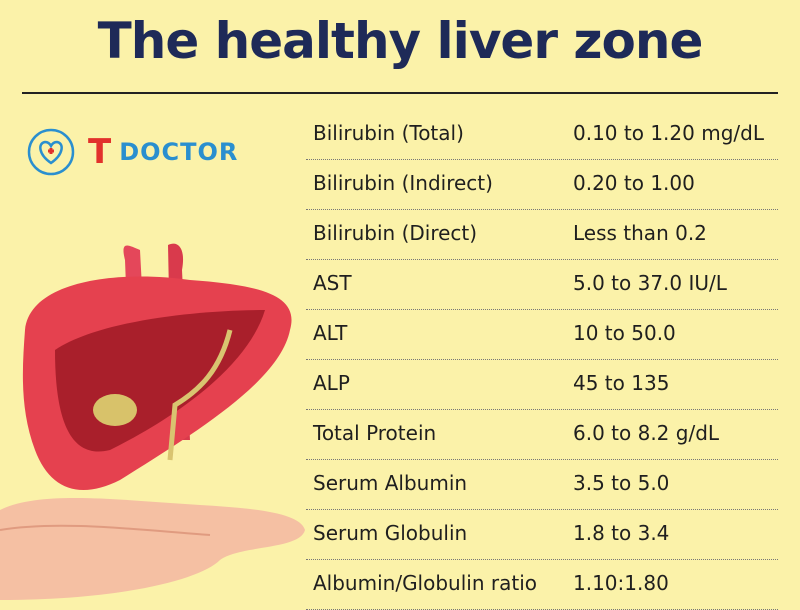 The image size is (800, 610). Describe the element at coordinates (400, 93) in the screenshot. I see `title-rule` at that location.